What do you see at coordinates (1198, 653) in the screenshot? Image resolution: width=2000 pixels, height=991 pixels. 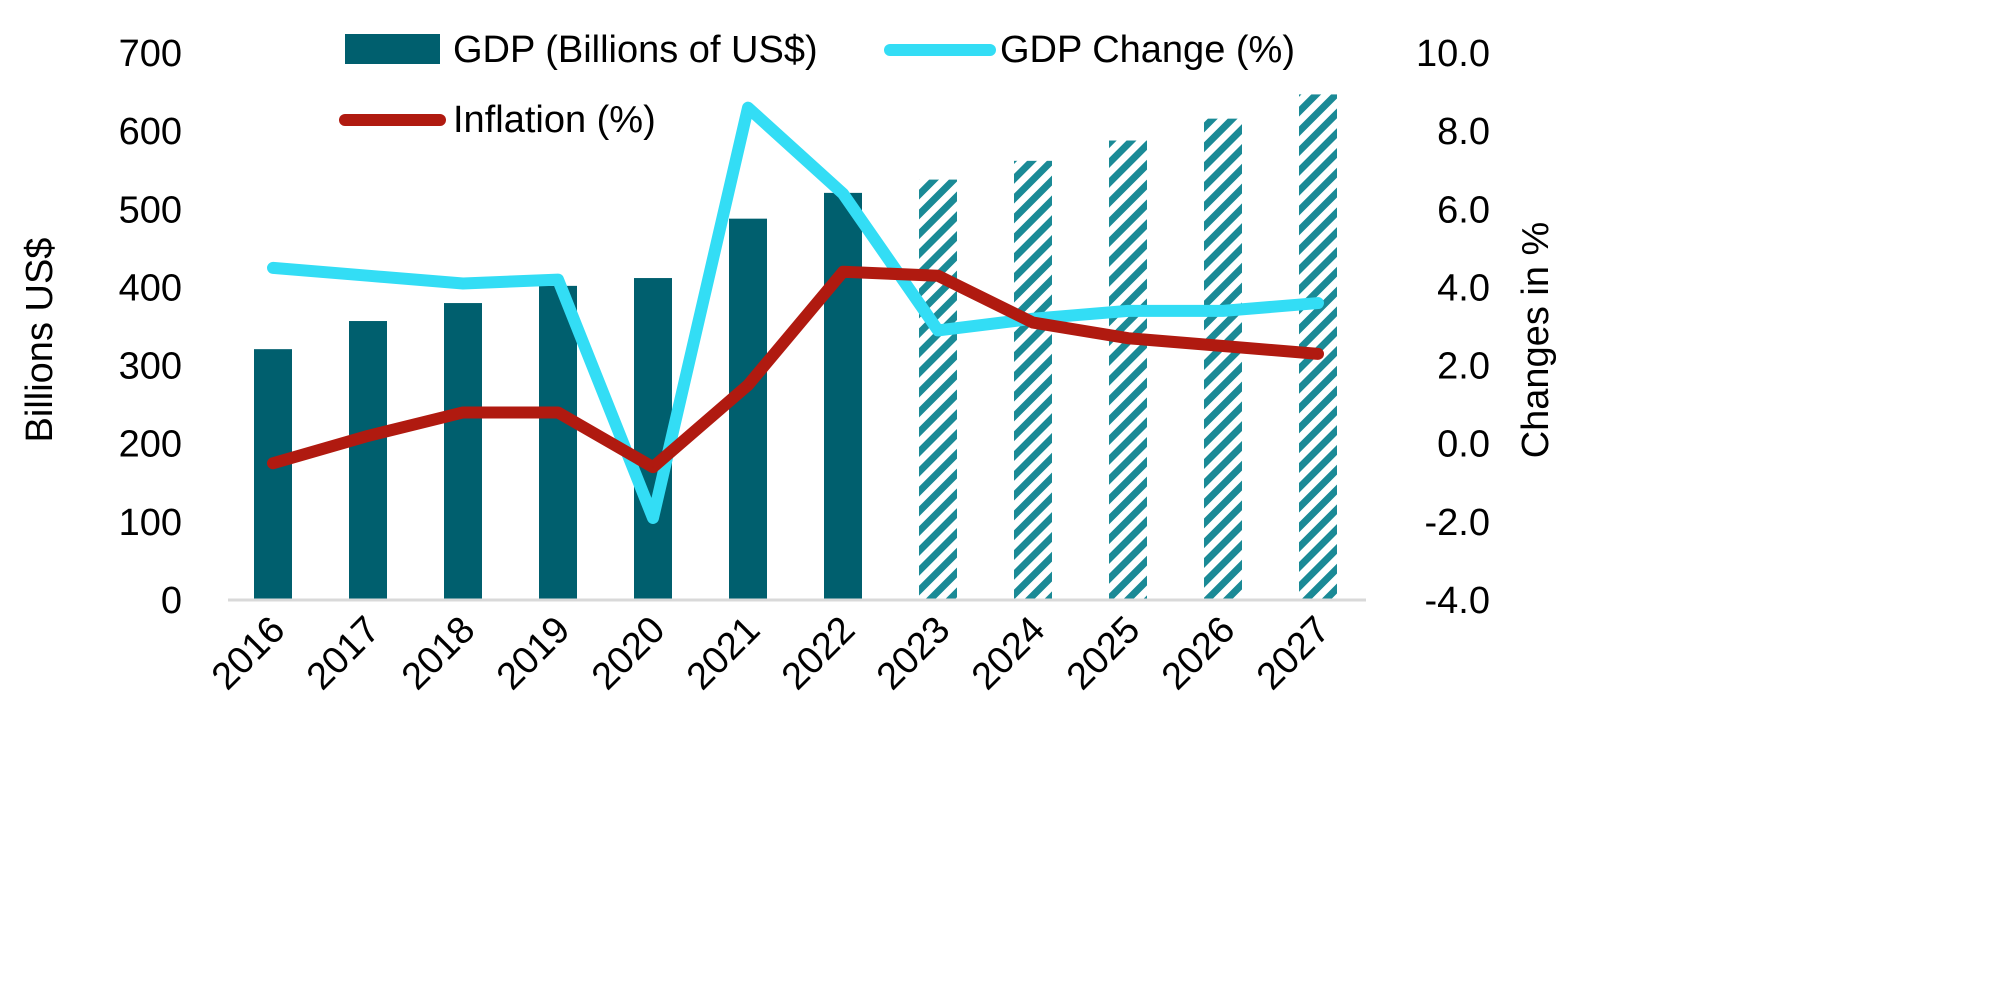 I see `x-tick-2026: 2026` at bounding box center [1198, 653].